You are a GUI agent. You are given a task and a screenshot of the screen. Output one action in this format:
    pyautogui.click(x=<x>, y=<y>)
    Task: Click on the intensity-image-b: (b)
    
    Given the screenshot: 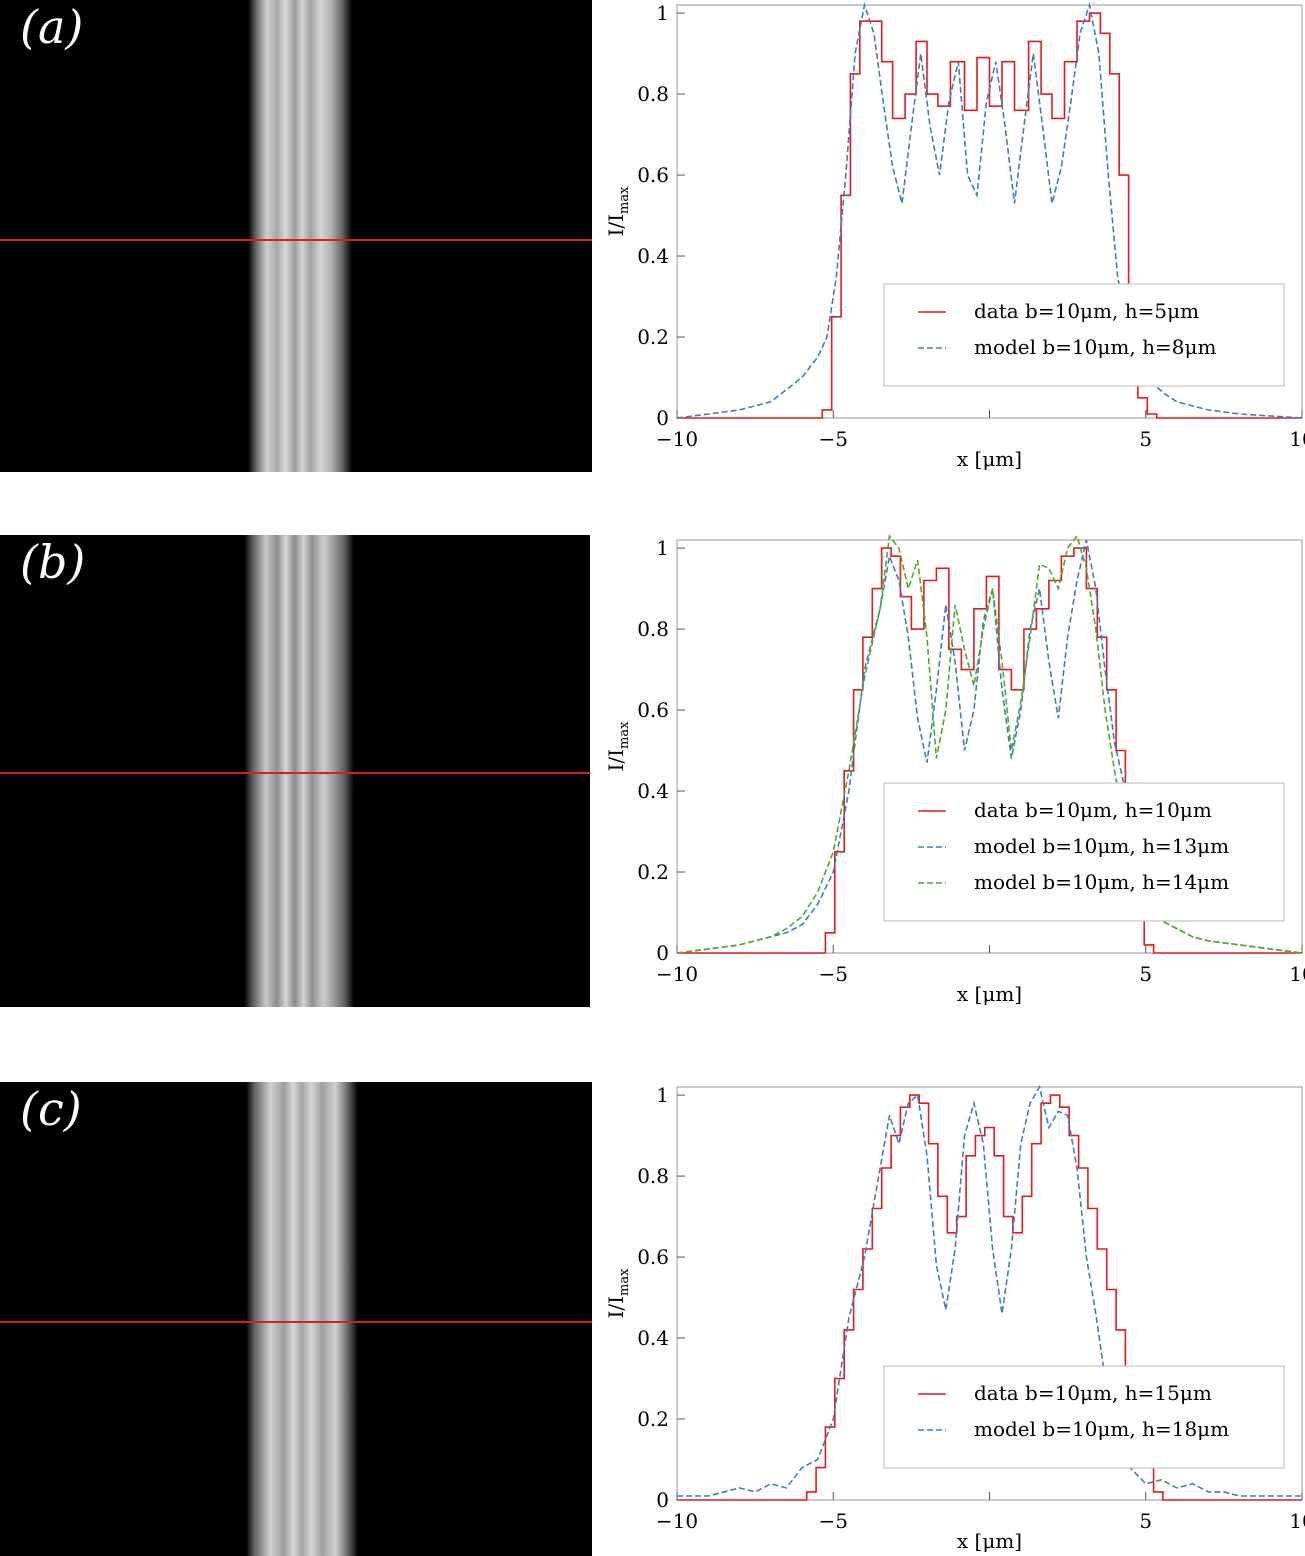 What is the action you would take?
    pyautogui.click(x=295, y=771)
    